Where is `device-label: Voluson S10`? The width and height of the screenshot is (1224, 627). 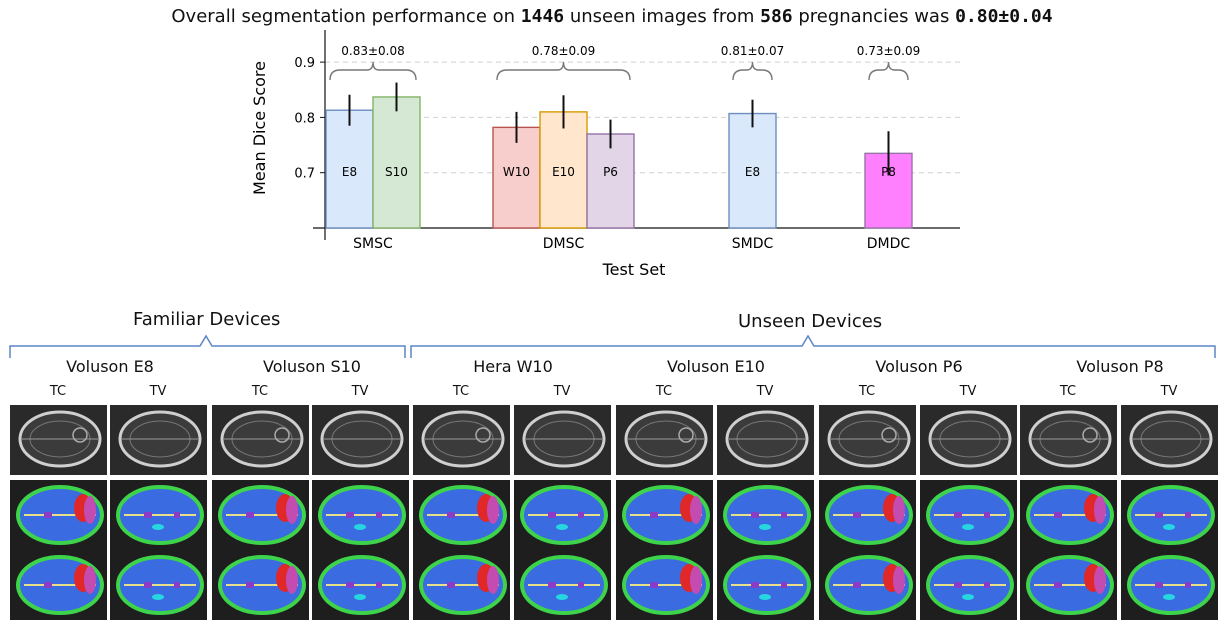 device-label: Voluson S10 is located at coordinates (312, 366).